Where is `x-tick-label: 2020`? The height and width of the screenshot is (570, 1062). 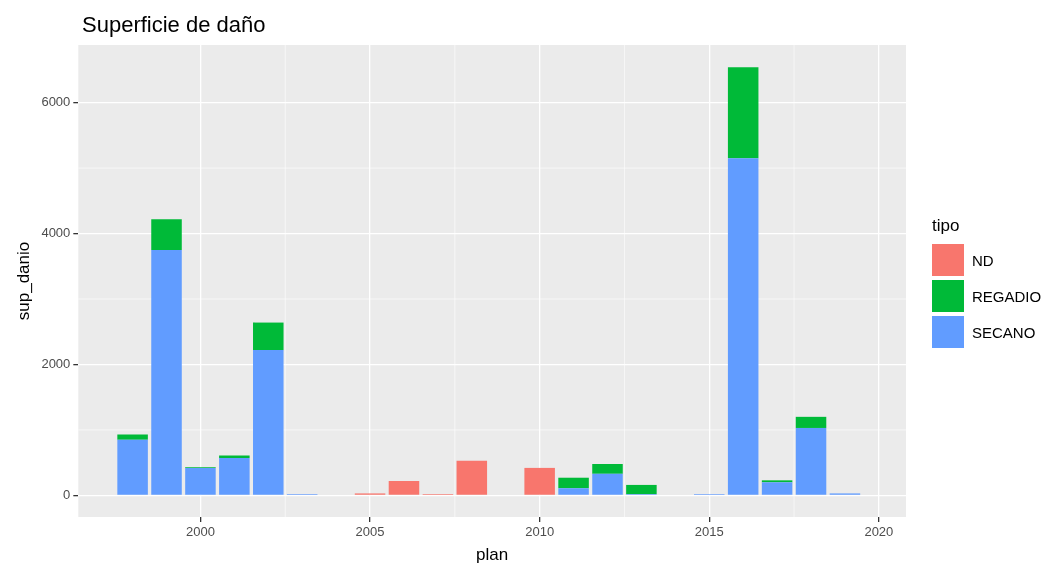 x-tick-label: 2020 is located at coordinates (879, 532).